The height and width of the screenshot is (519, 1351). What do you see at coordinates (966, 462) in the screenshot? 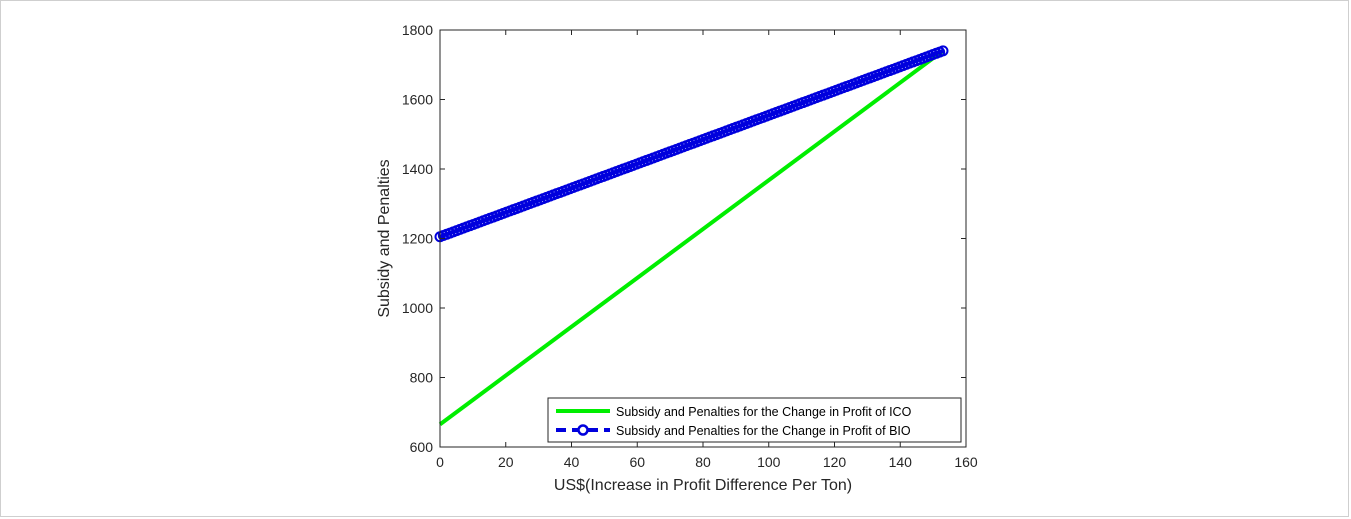
I see `x-tick-label: 160` at bounding box center [966, 462].